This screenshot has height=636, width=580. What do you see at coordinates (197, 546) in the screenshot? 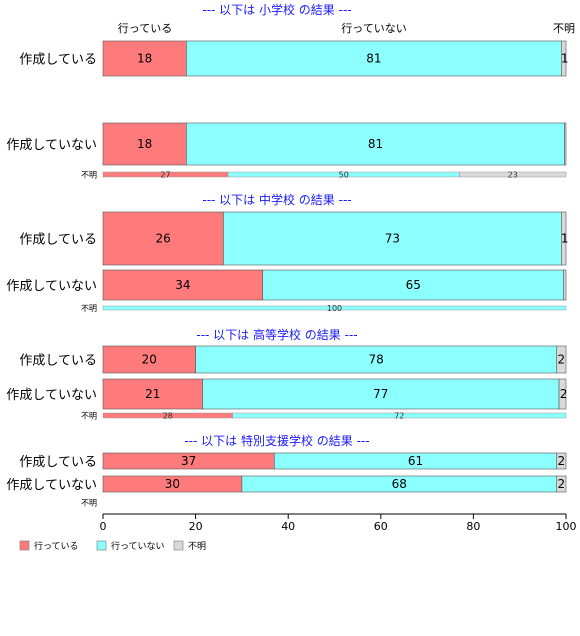
I see `legend-label: 不明` at bounding box center [197, 546].